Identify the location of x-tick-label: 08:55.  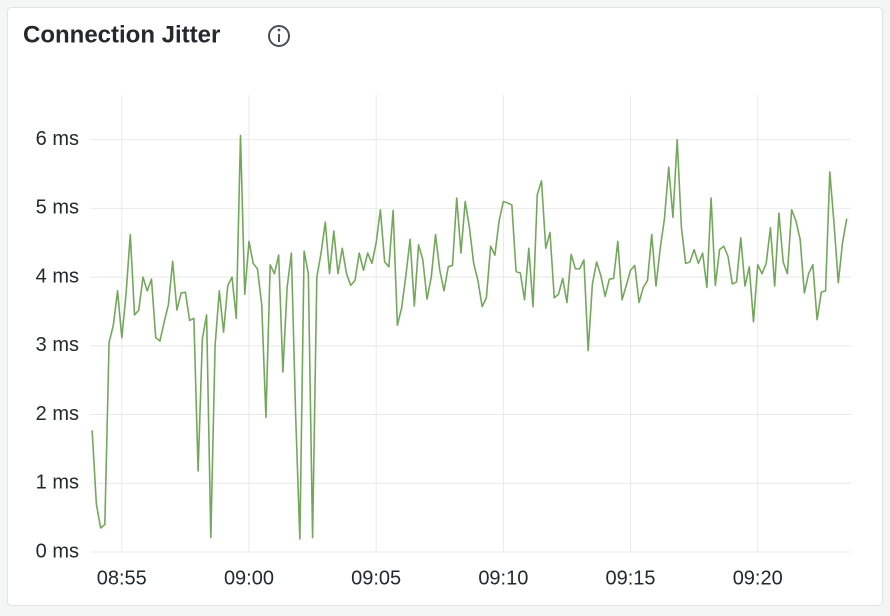
(122, 578).